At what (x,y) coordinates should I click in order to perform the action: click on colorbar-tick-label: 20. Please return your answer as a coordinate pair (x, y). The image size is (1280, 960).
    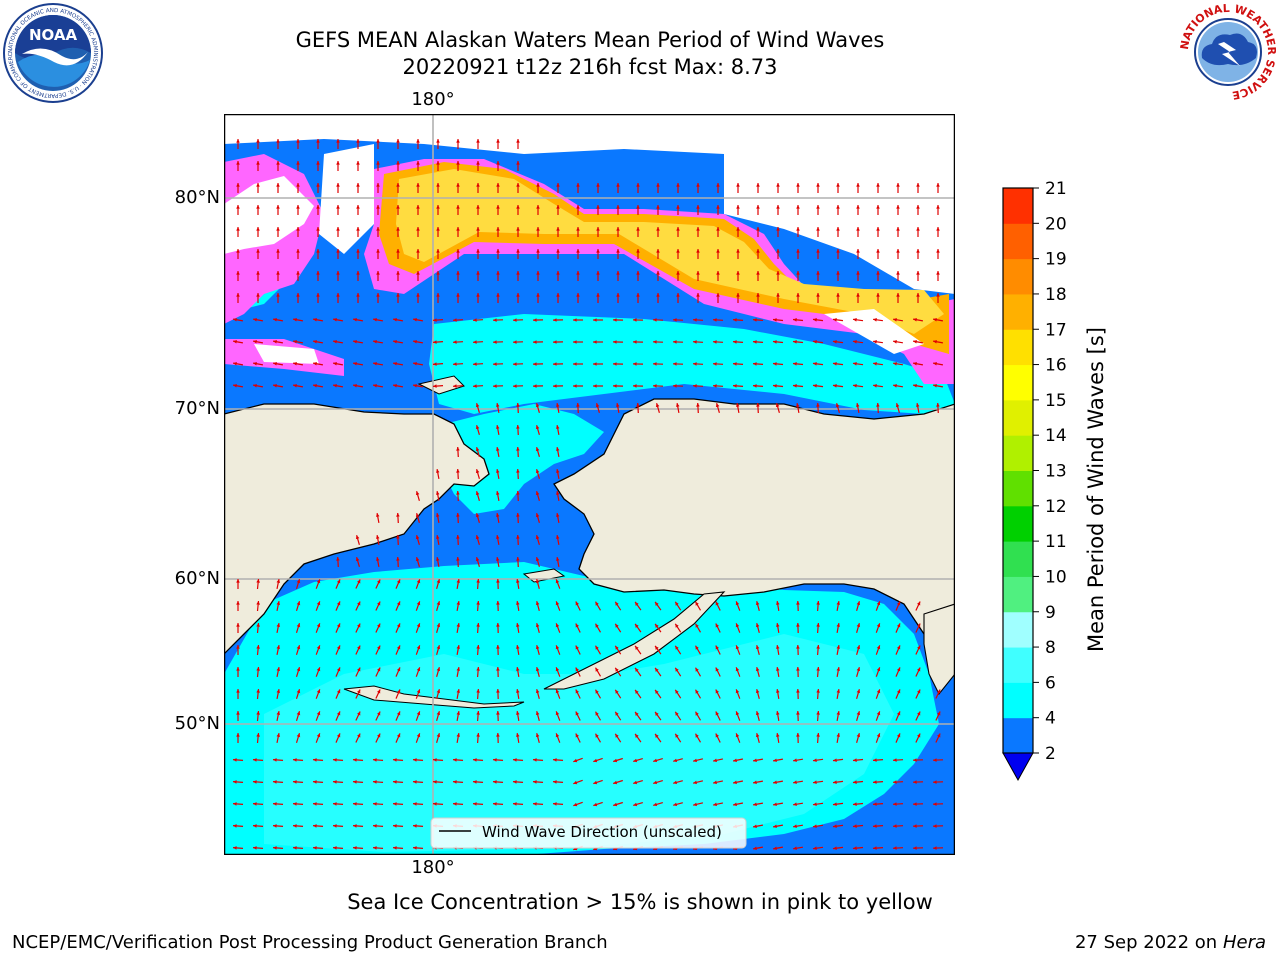
    Looking at the image, I should click on (1056, 224).